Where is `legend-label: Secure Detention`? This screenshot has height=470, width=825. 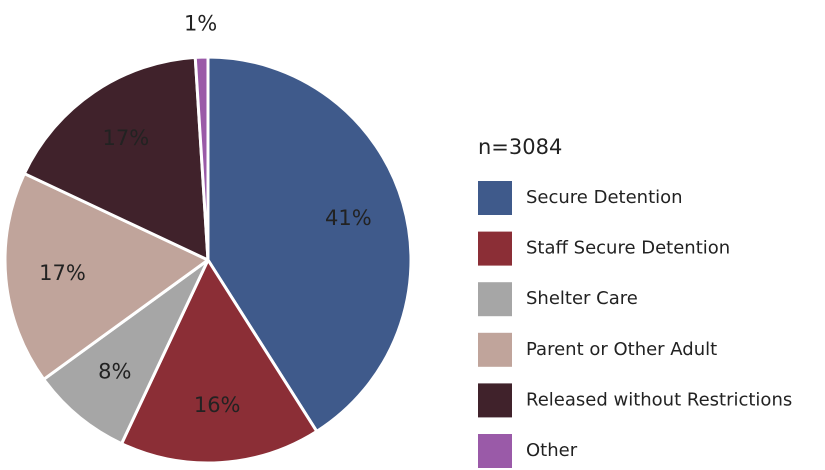 legend-label: Secure Detention is located at coordinates (604, 197).